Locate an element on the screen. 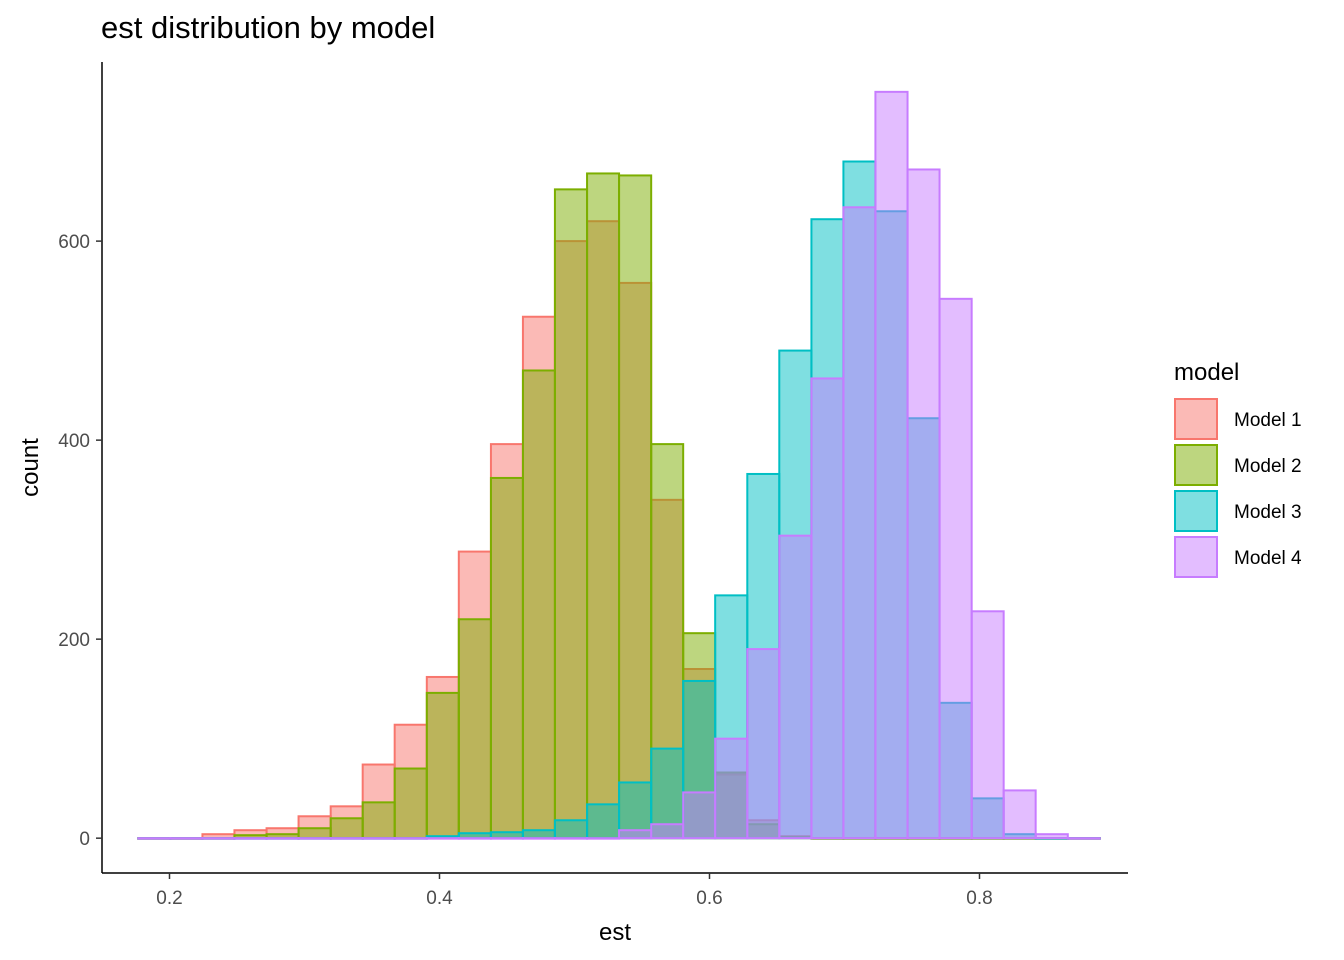 The image size is (1344, 960). legend-item: Model 2 is located at coordinates (1238, 465).